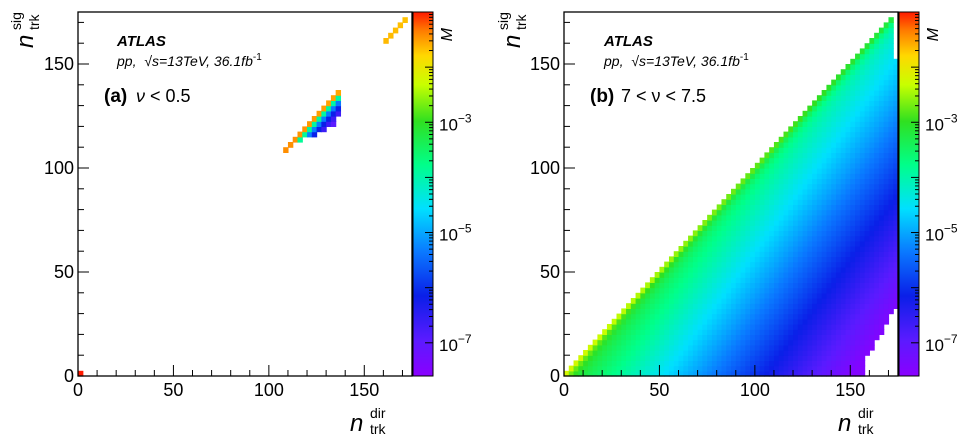 The image size is (968, 443). What do you see at coordinates (628, 41) in the screenshot?
I see `experiment-label-b: ATLAS` at bounding box center [628, 41].